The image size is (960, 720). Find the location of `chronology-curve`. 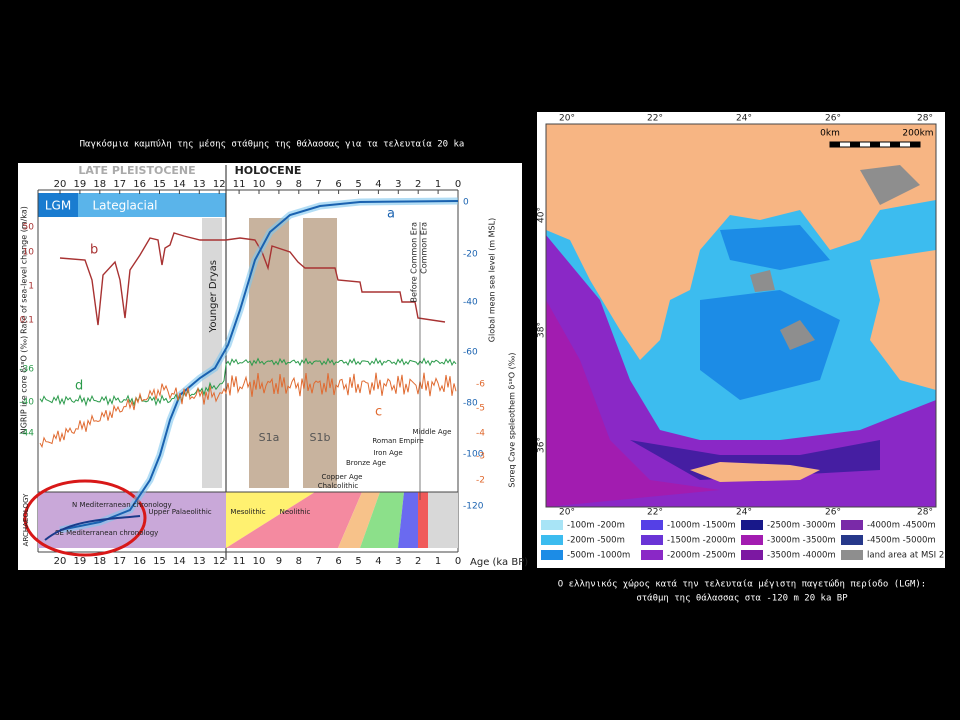

chronology-curve is located at coordinates (92, 528).